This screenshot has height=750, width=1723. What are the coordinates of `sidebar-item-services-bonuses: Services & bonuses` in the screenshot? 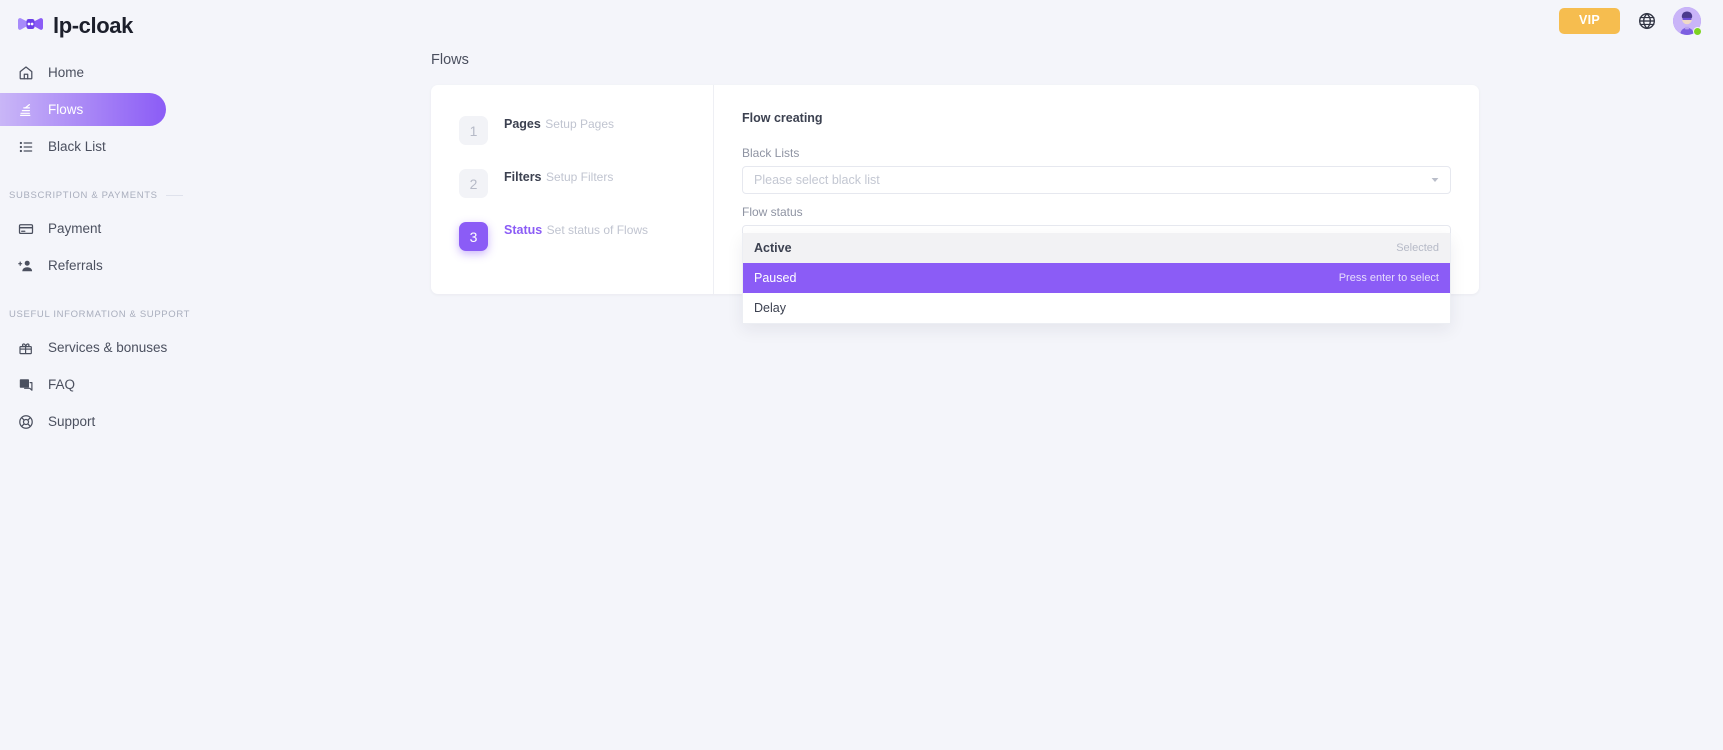 It's located at (98, 347).